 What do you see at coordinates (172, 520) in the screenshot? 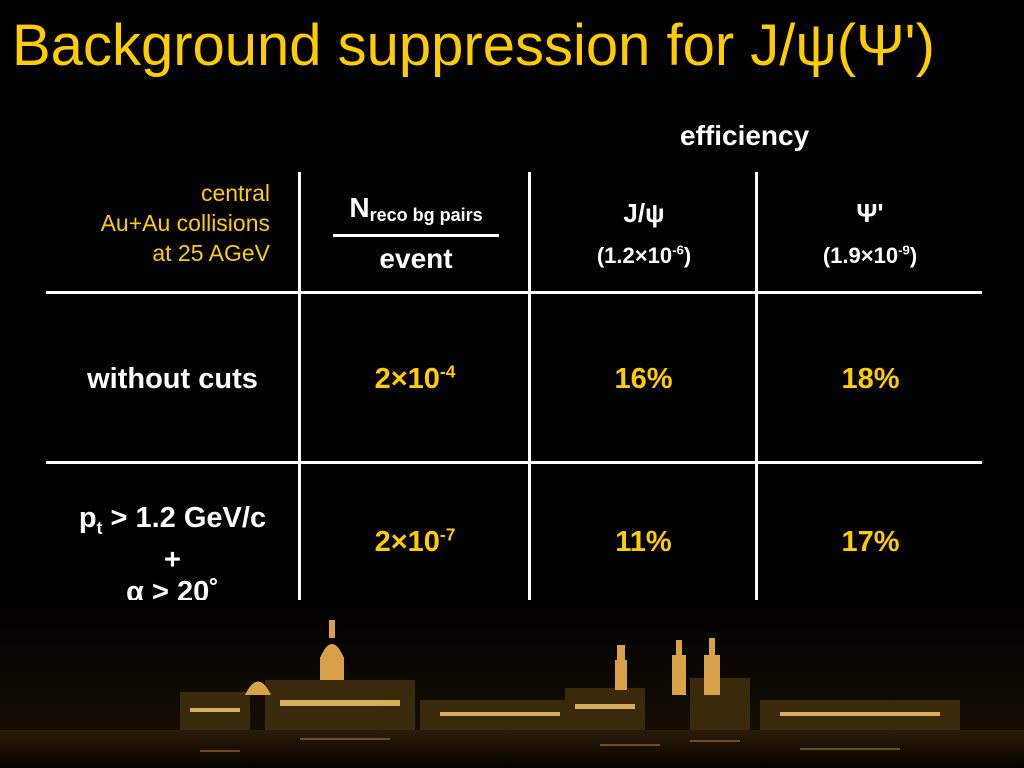
I see `pt-cut: pt > 1.2 GeV/c` at bounding box center [172, 520].